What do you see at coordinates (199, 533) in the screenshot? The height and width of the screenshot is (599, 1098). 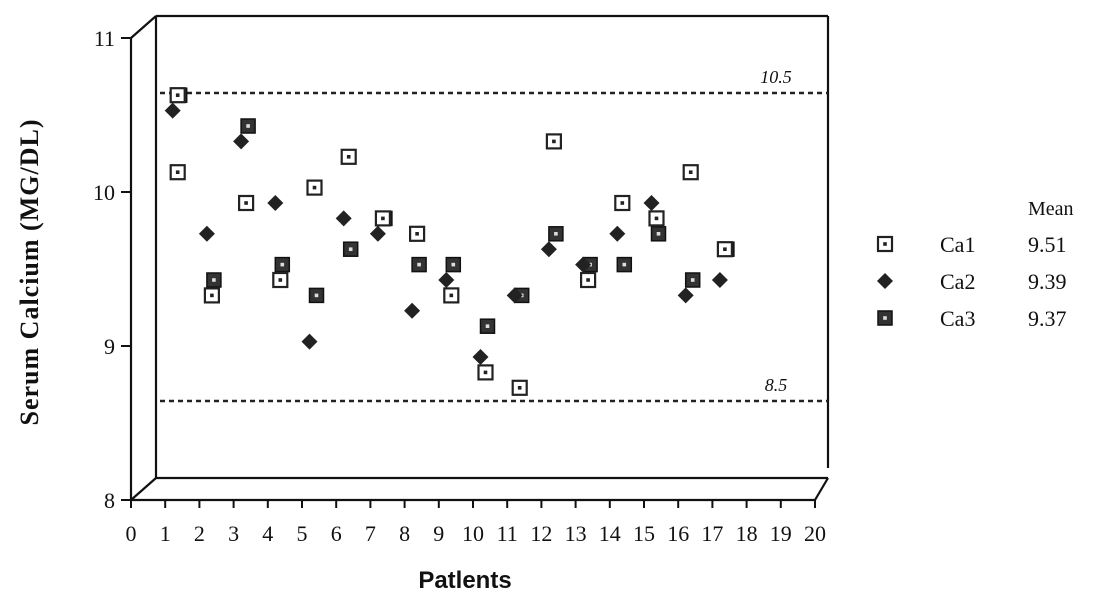 I see `x-tick-label: 2` at bounding box center [199, 533].